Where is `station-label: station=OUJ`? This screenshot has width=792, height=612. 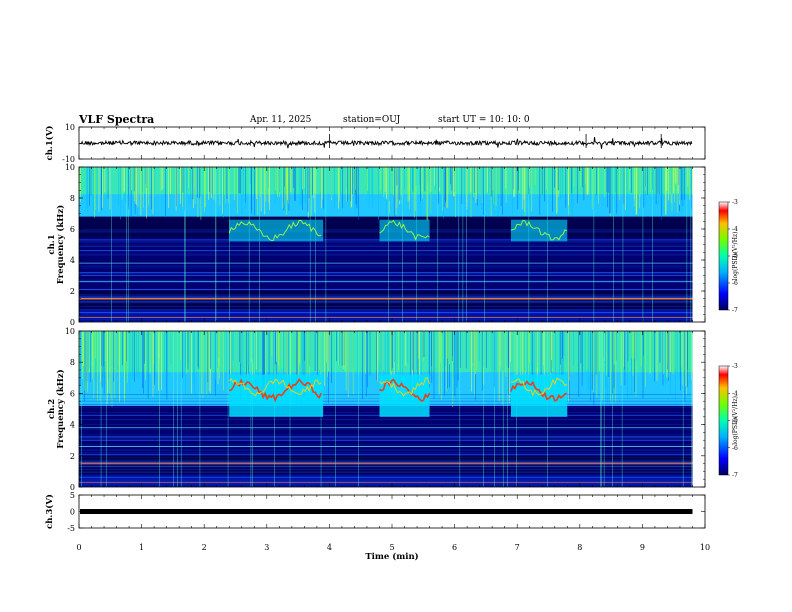
station-label: station=OUJ is located at coordinates (372, 120).